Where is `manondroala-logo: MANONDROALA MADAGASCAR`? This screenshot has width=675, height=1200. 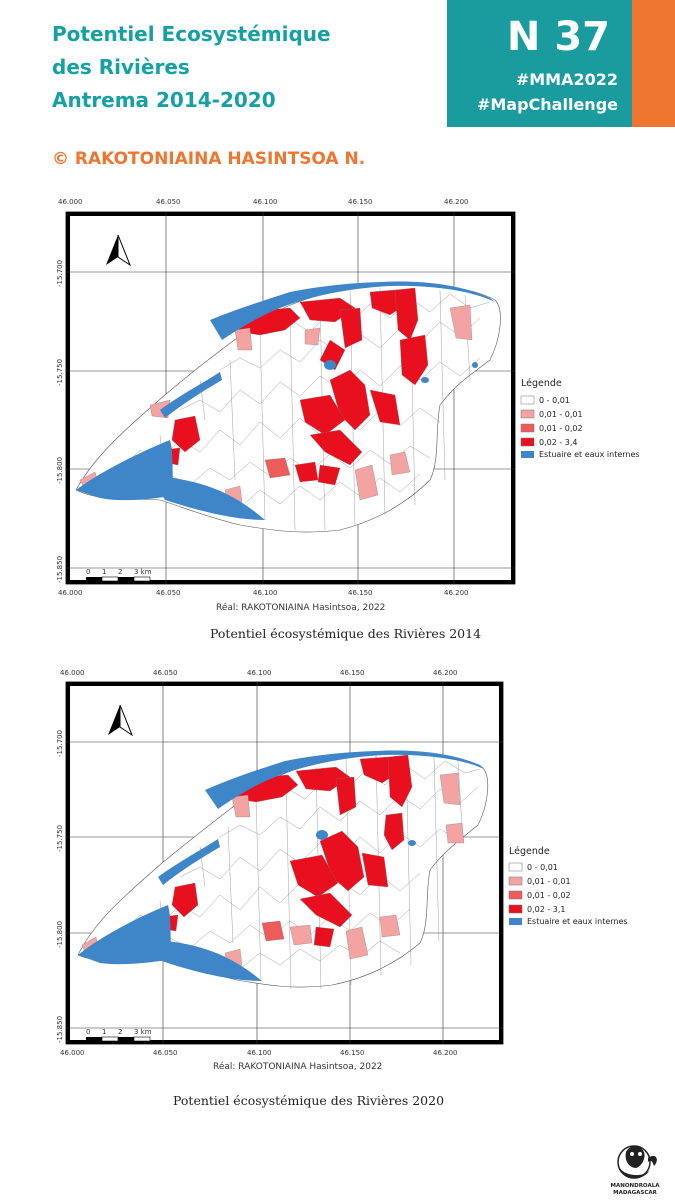
manondroala-logo: MANONDROALA MADAGASCAR is located at coordinates (635, 1167).